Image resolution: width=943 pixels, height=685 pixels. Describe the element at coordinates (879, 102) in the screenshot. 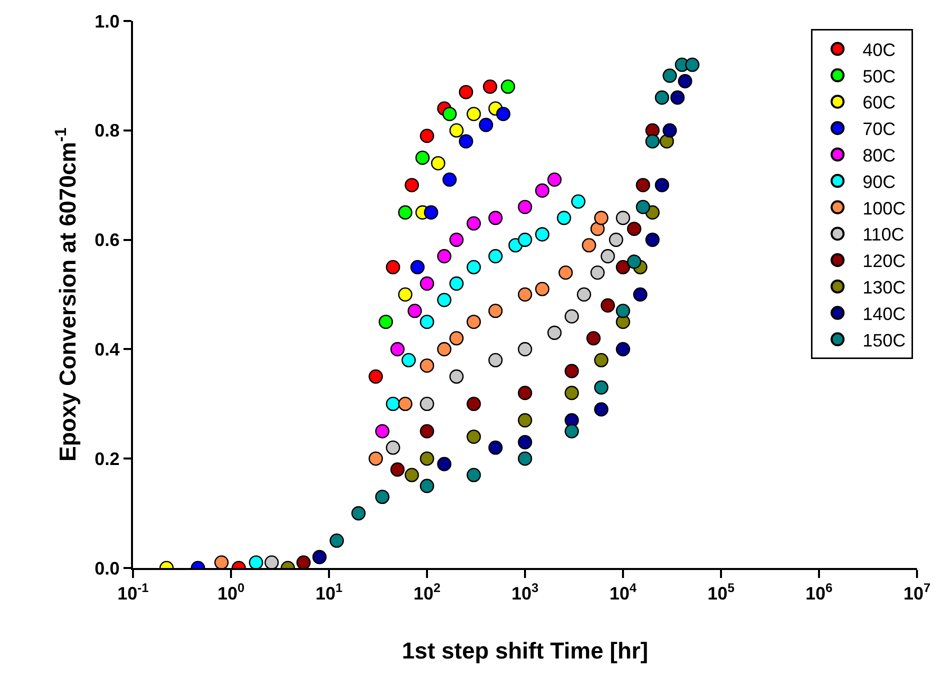

I see `legend-label: 60C` at that location.